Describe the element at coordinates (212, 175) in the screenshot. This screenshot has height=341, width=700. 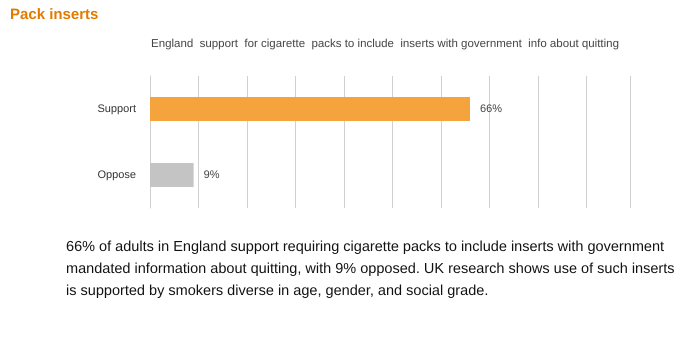
I see `data-label: 9%` at that location.